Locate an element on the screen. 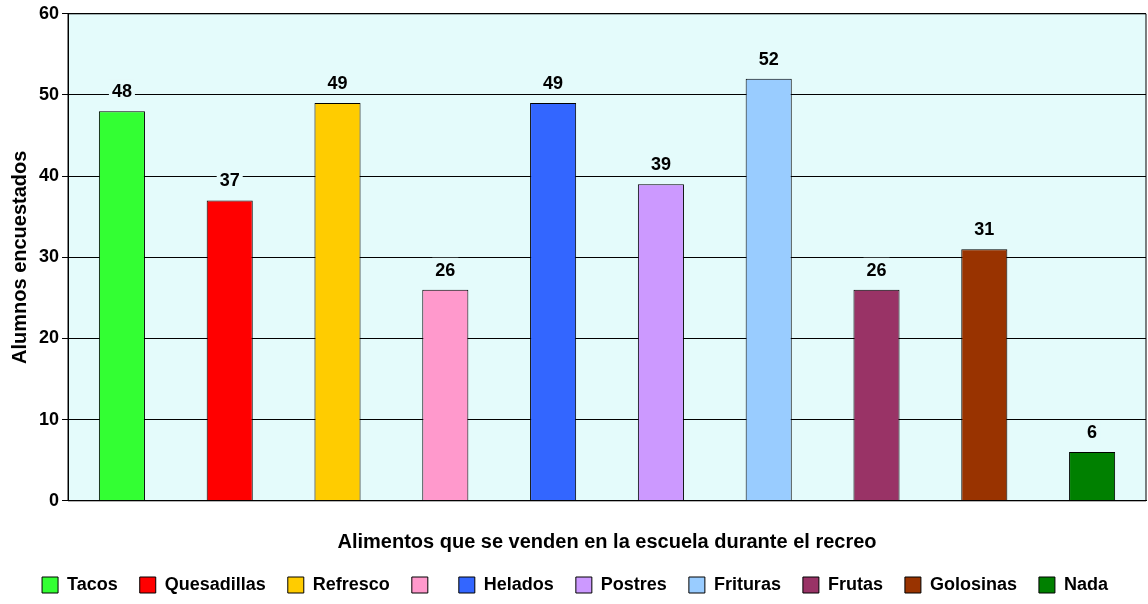 The height and width of the screenshot is (604, 1148). legend-label: Nada is located at coordinates (1086, 583).